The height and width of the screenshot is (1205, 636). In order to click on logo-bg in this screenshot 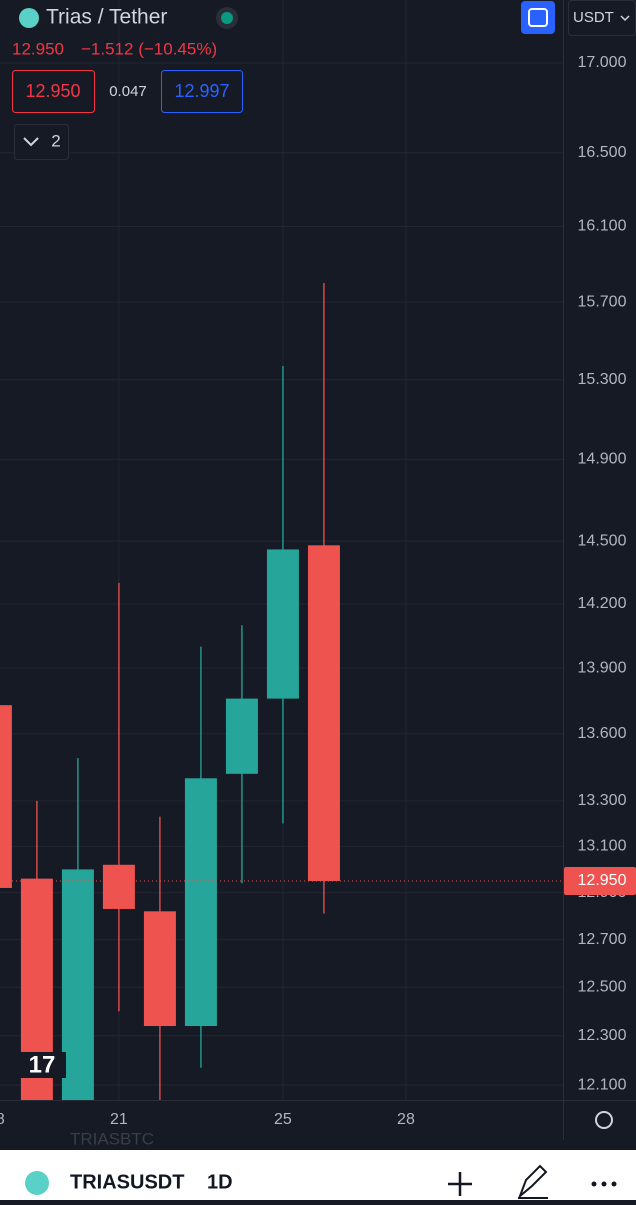, I will do `click(42, 1065)`.